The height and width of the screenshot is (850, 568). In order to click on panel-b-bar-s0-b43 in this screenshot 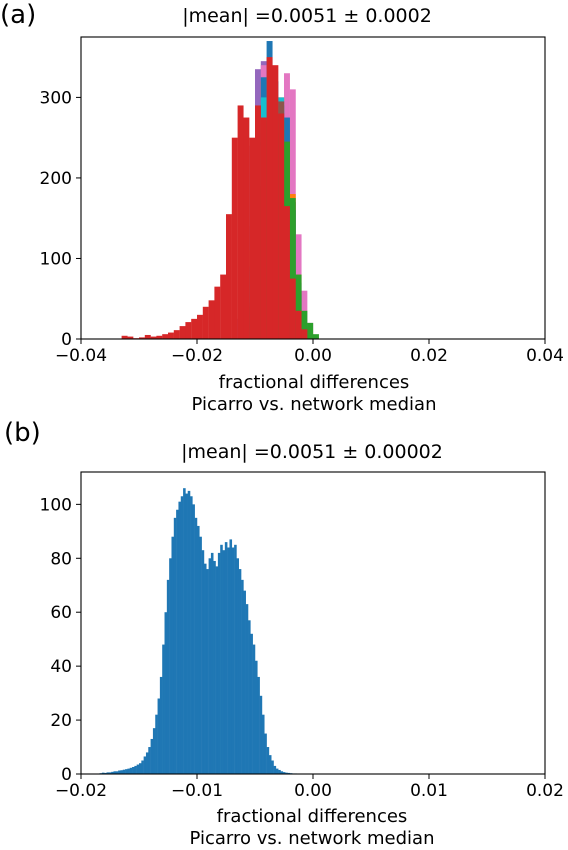, I will do `click(200, 655)`.